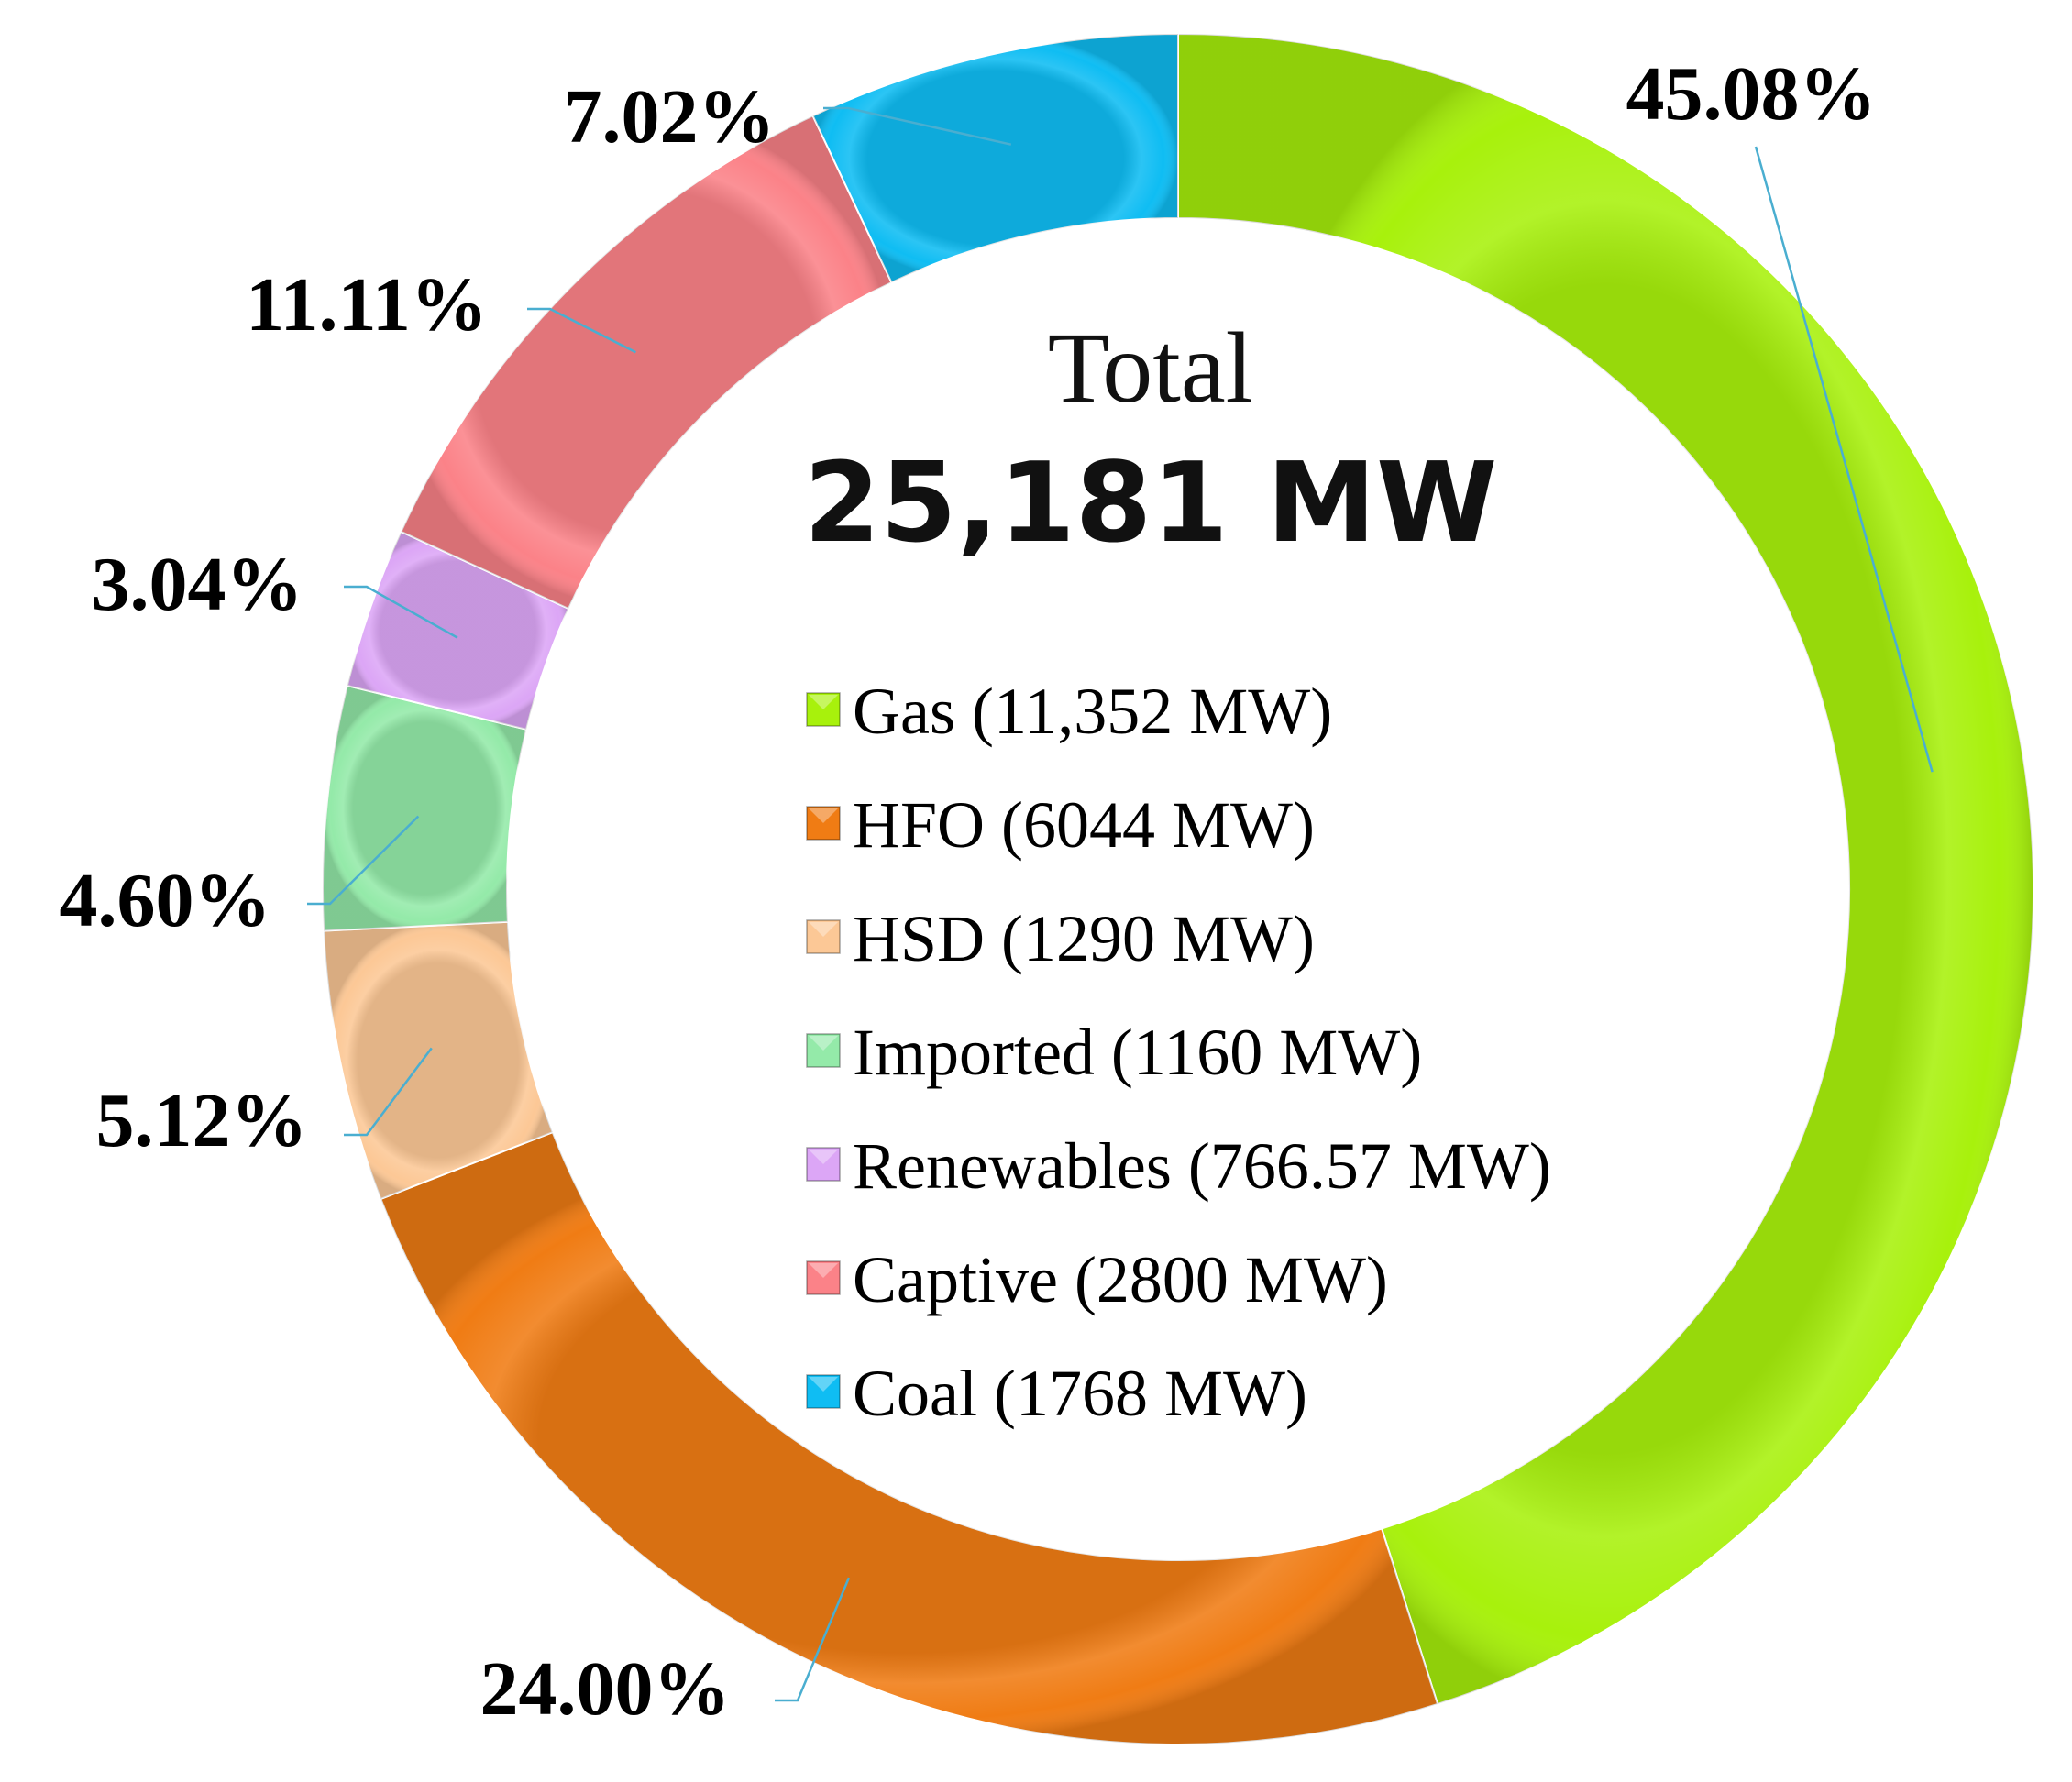 The image size is (2072, 1782). I want to click on percentage-label: 3.04%, so click(197, 584).